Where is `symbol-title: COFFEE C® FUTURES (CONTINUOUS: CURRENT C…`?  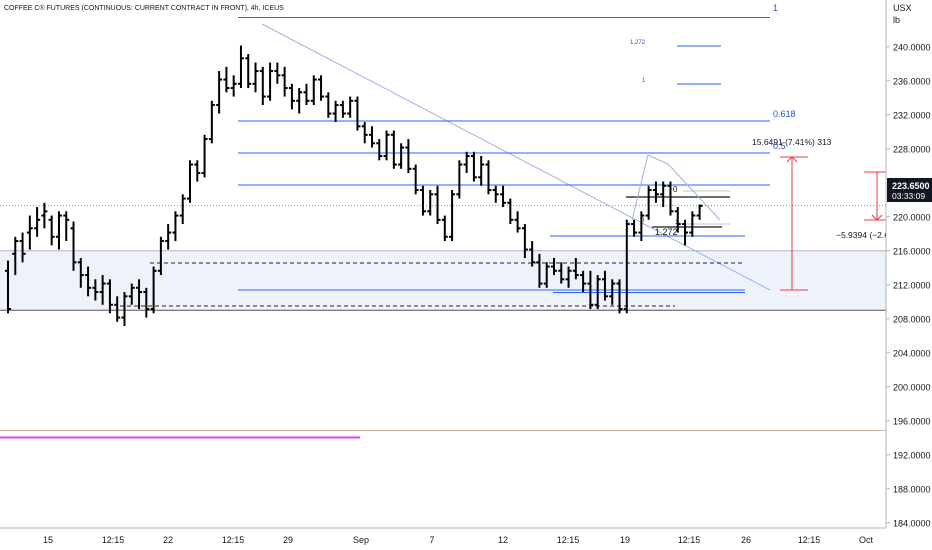 symbol-title: COFFEE C® FUTURES (CONTINUOUS: CURRENT C… is located at coordinates (144, 8).